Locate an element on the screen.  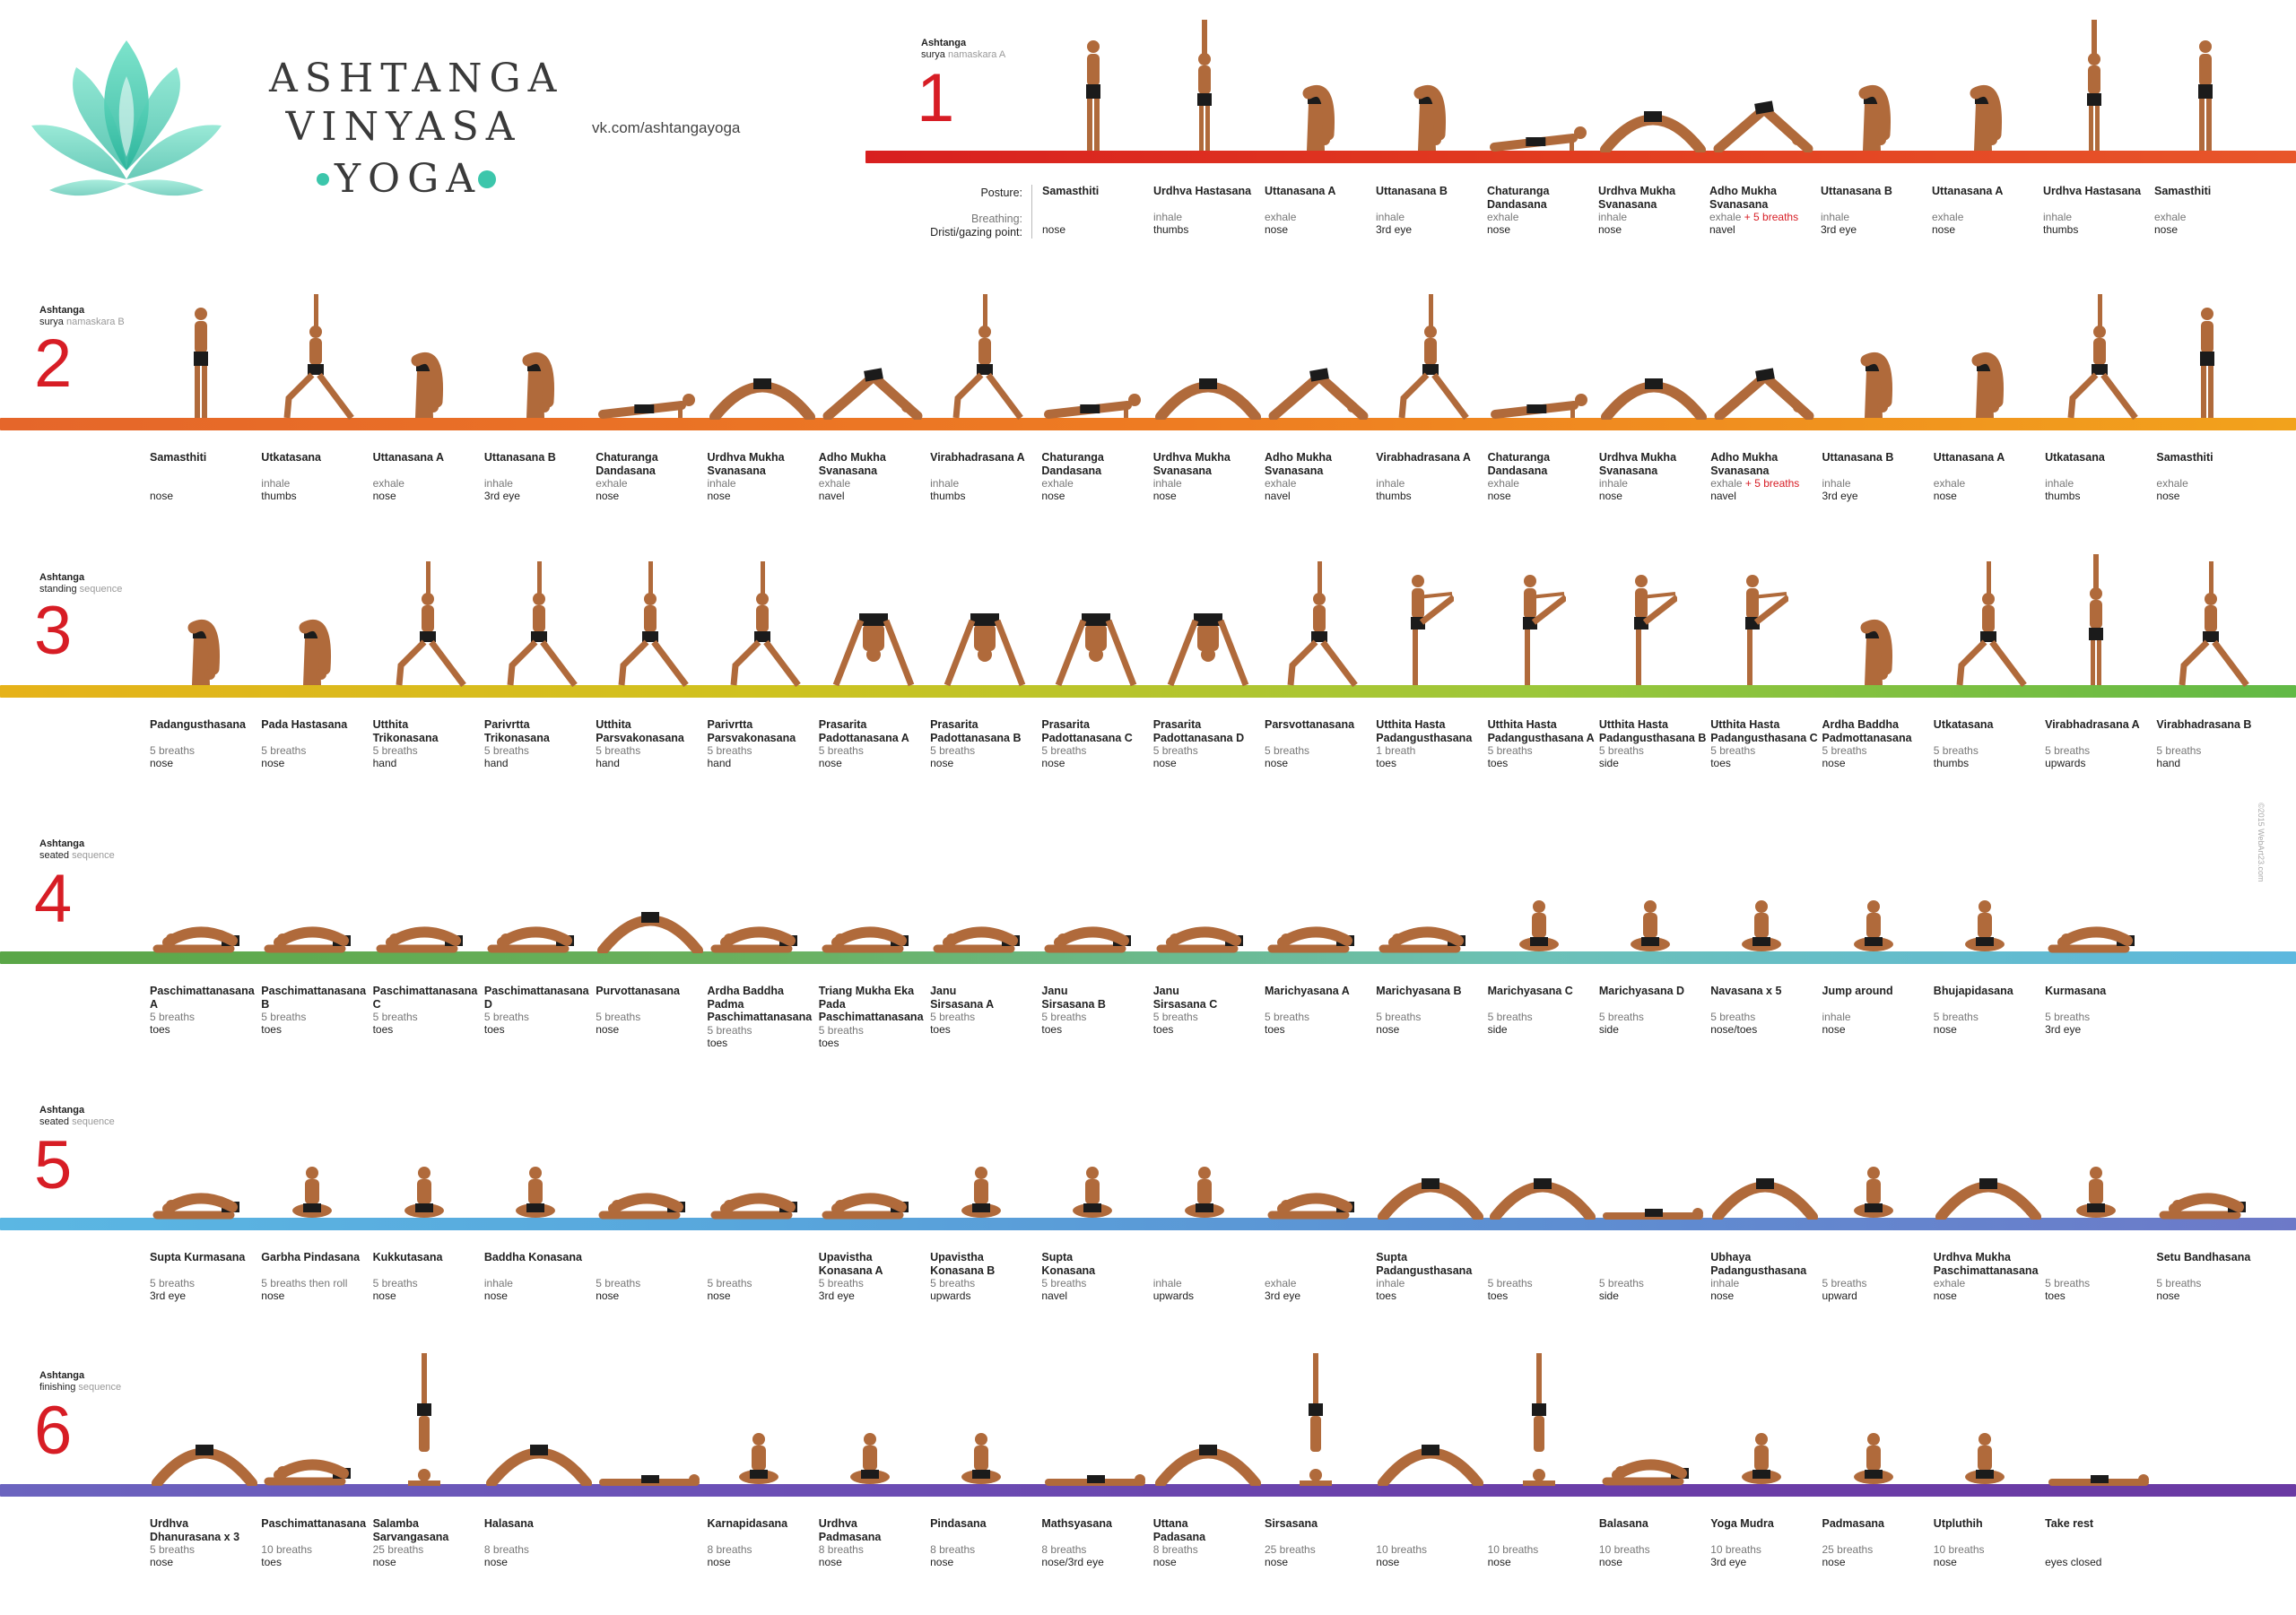
pose-name: Virabhadrasana B is located at coordinates (2204, 724).